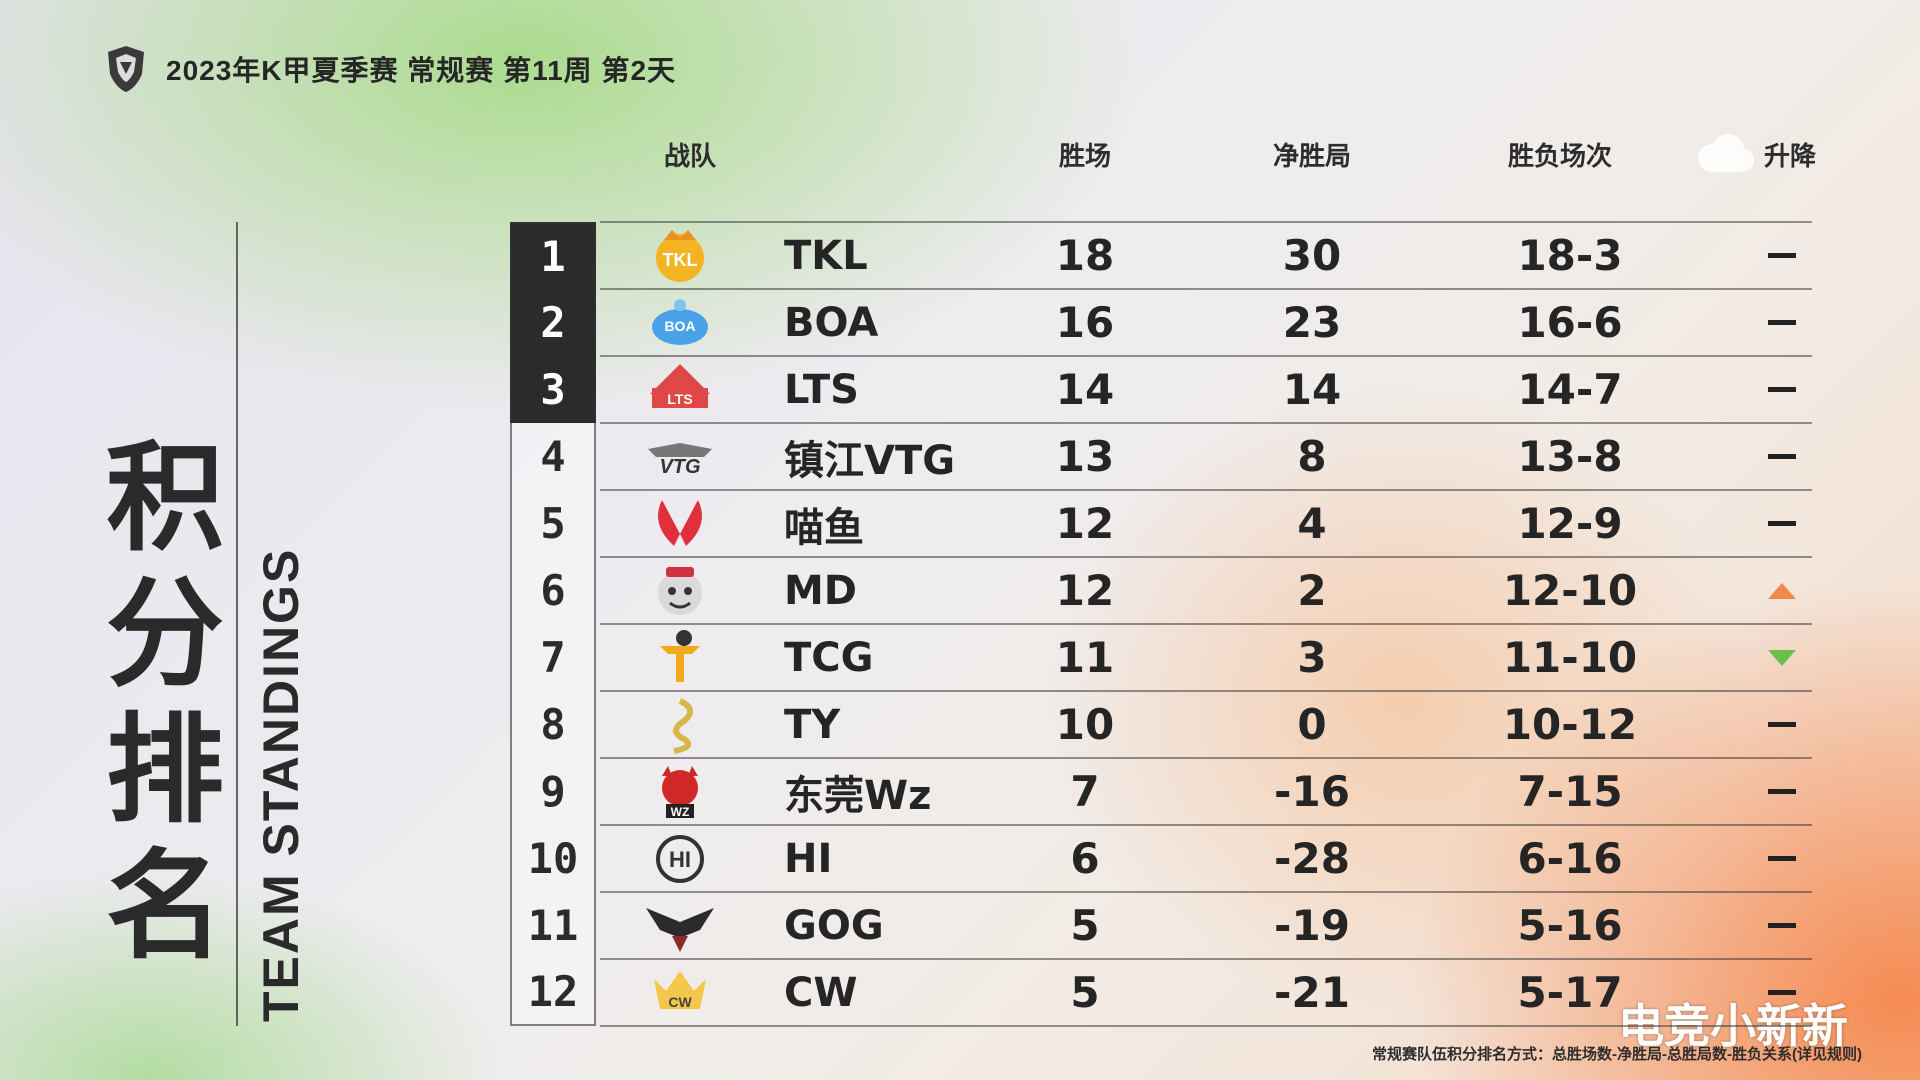  Describe the element at coordinates (1161, 255) in the screenshot. I see `table-row: 1 TKL TKL 18 30 18-3` at that location.